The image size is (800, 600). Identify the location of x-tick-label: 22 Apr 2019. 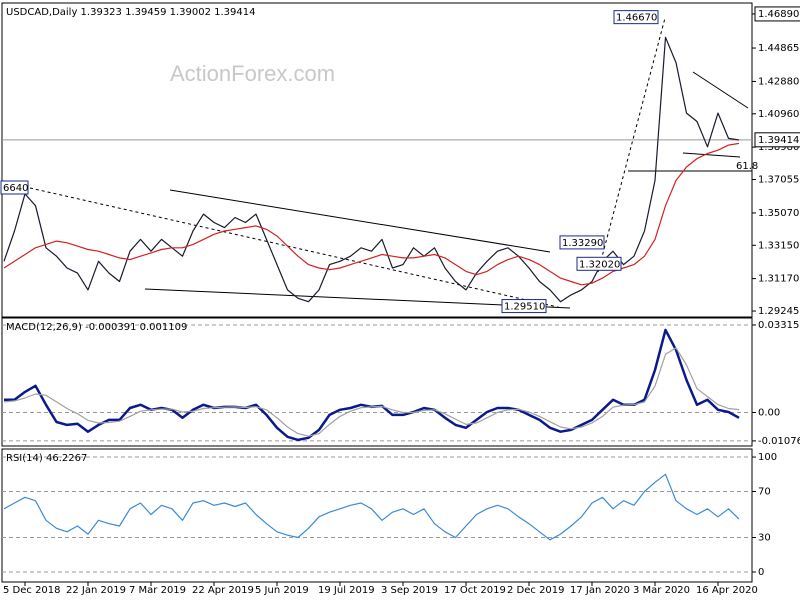
(223, 590).